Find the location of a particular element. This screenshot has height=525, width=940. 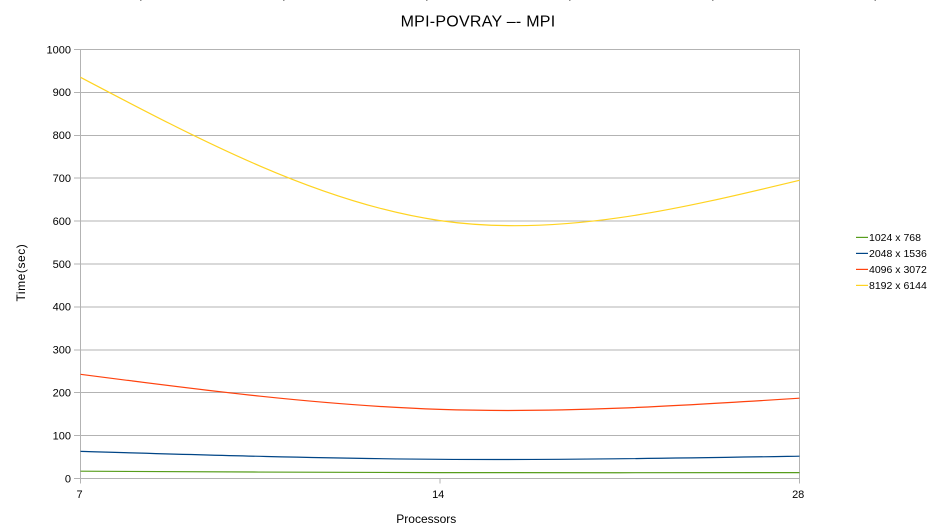

svg-text: 14 is located at coordinates (438, 495).